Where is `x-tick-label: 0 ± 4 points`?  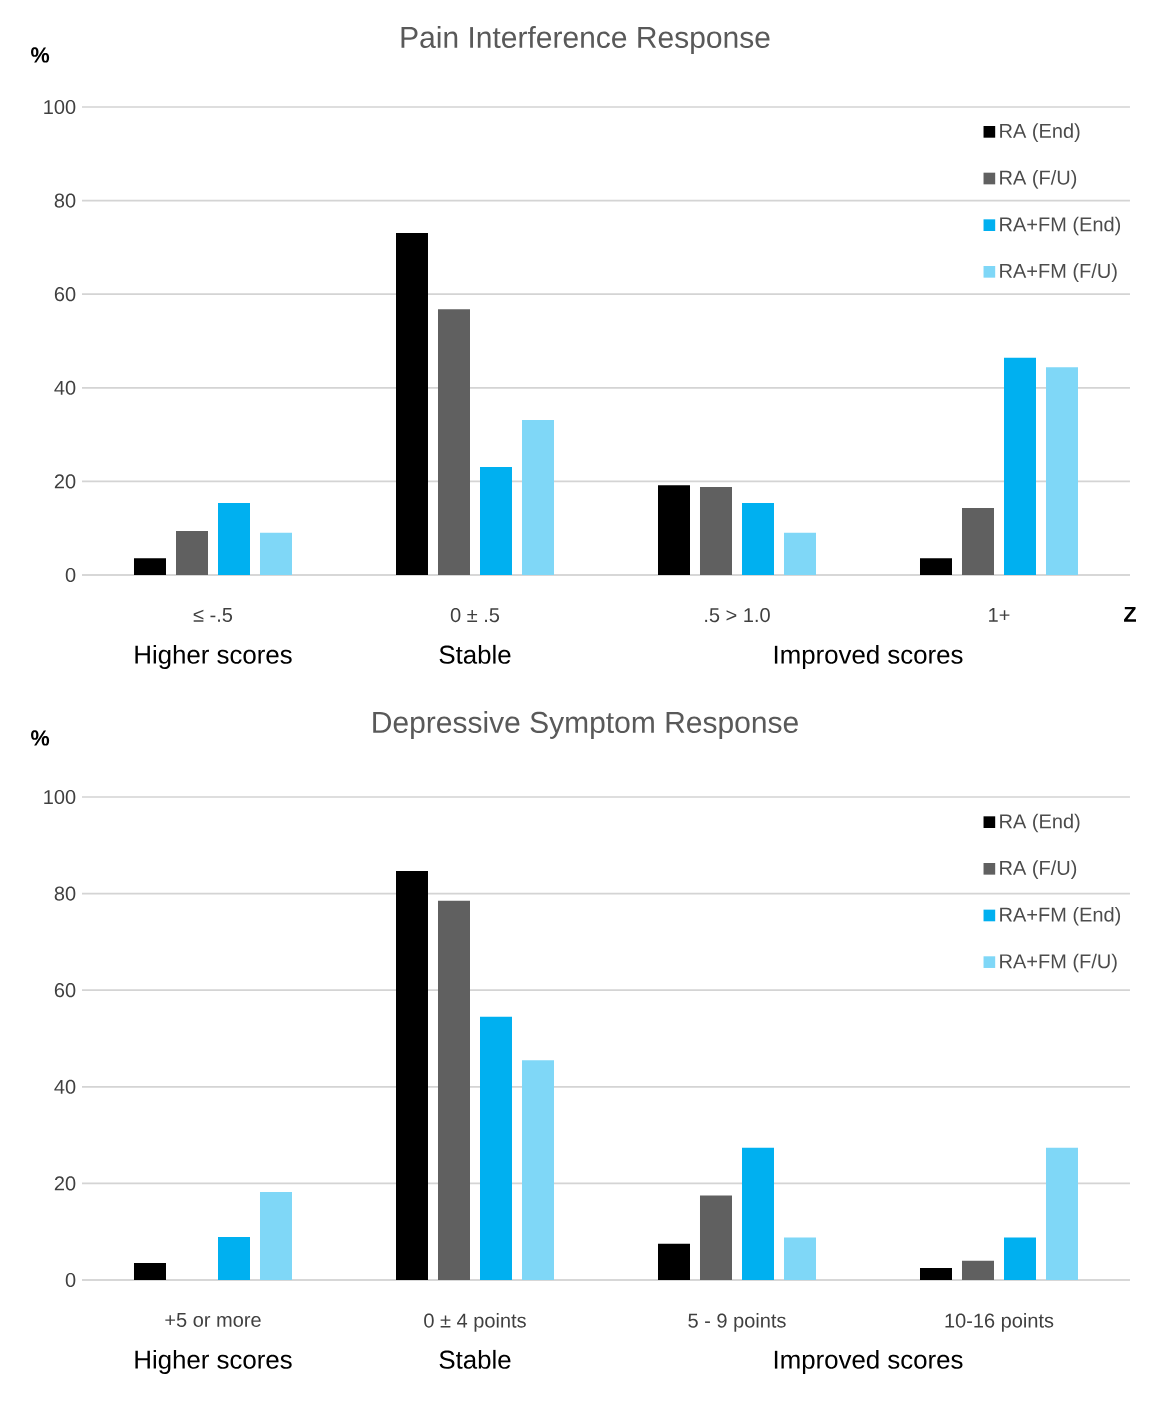 x-tick-label: 0 ± 4 points is located at coordinates (475, 1322).